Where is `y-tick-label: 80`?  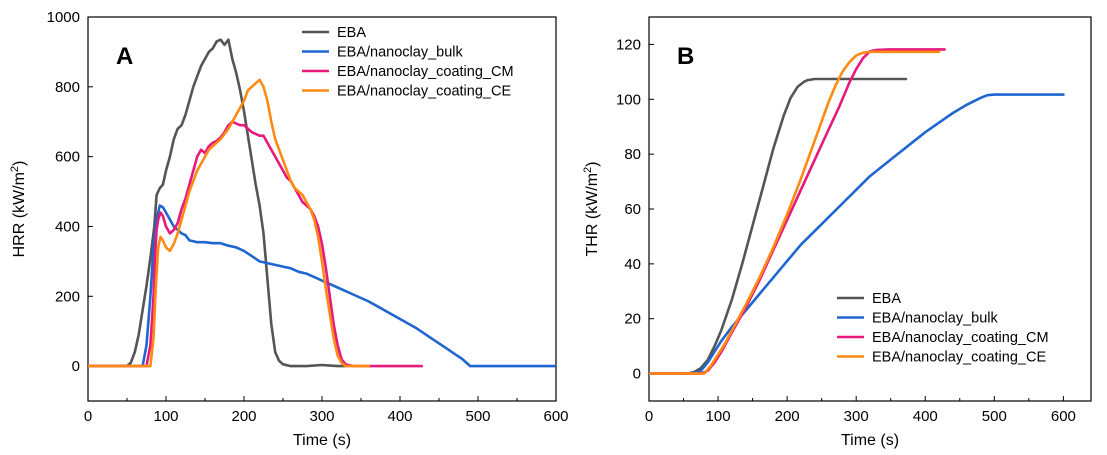
y-tick-label: 80 is located at coordinates (632, 154).